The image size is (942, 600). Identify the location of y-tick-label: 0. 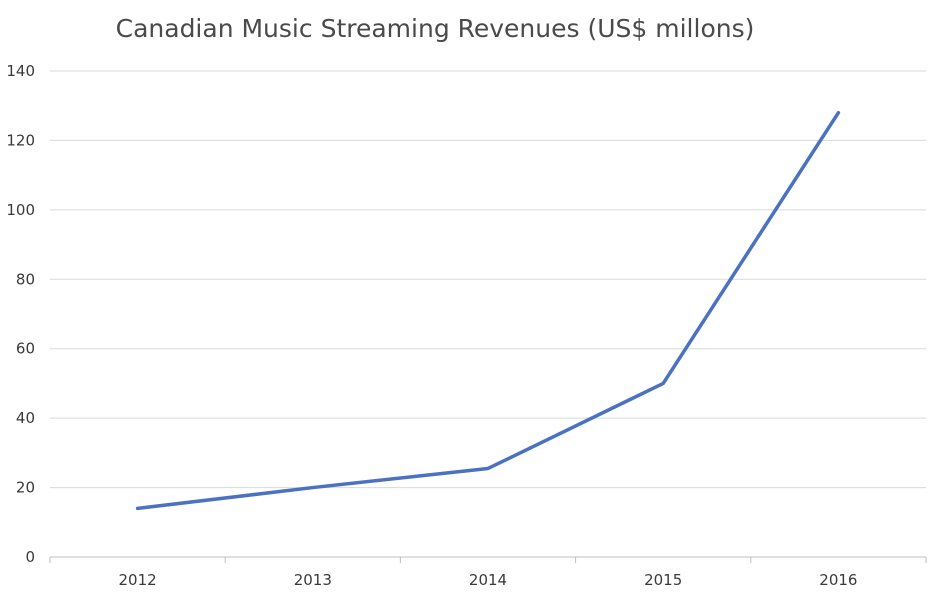
(30, 557).